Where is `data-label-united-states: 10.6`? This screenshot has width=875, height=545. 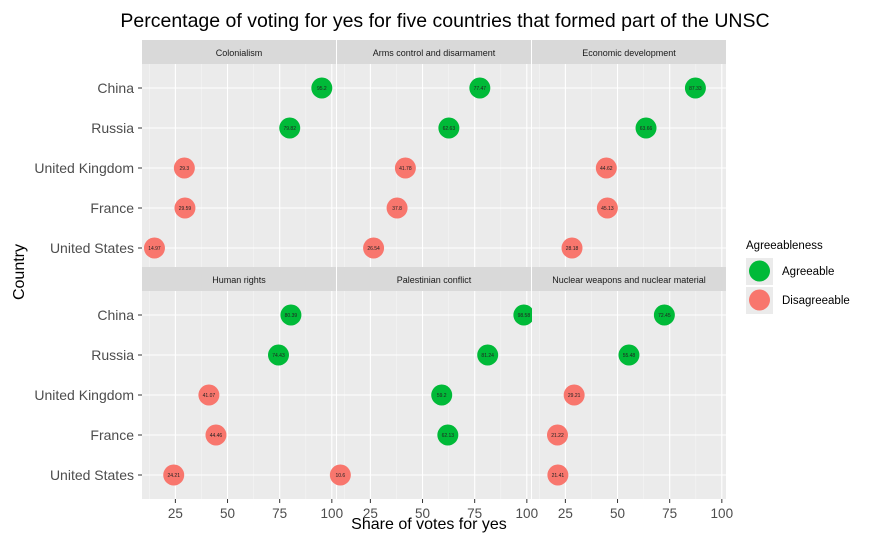
data-label-united-states: 10.6 is located at coordinates (340, 476).